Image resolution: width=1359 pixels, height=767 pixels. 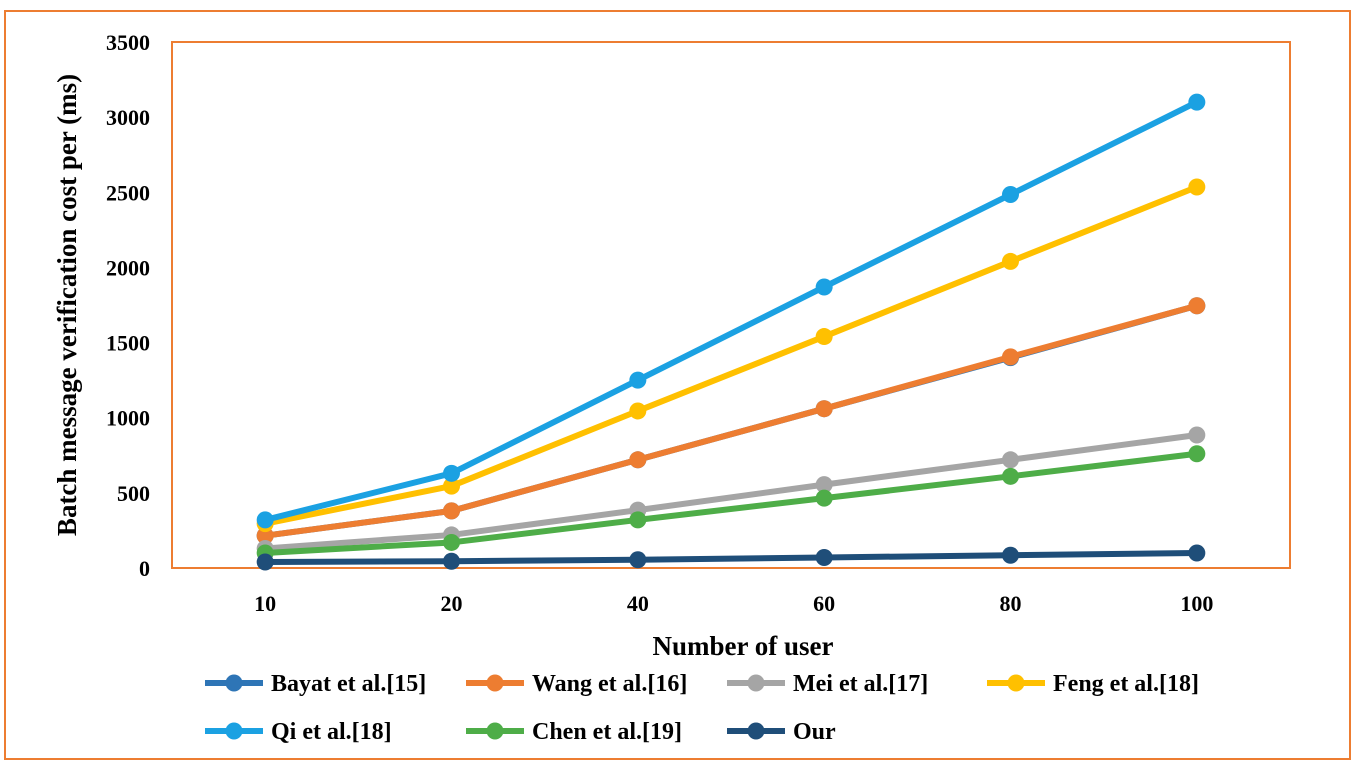 What do you see at coordinates (824, 603) in the screenshot?
I see `x-tick-label: 60` at bounding box center [824, 603].